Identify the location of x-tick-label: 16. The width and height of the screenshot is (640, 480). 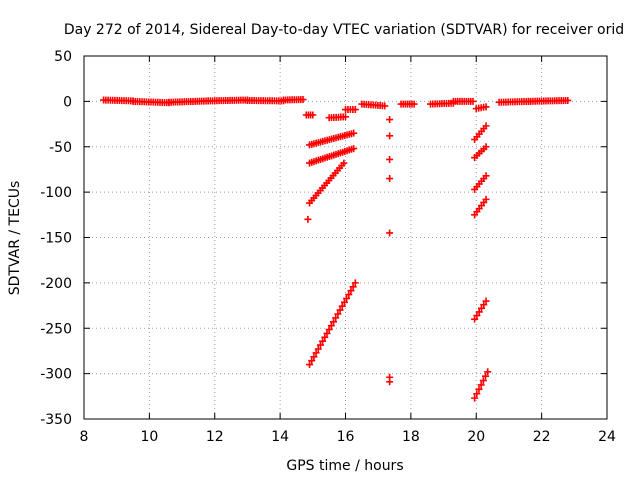
(346, 437).